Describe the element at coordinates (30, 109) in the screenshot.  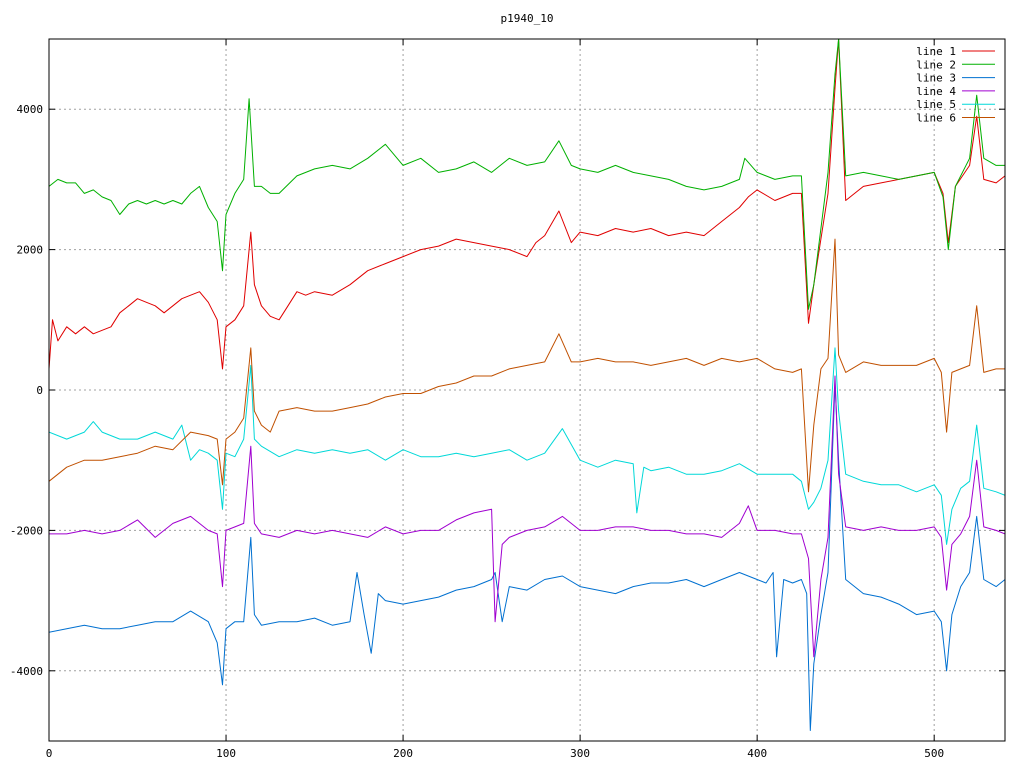
I see `y-tick-label: 4000` at that location.